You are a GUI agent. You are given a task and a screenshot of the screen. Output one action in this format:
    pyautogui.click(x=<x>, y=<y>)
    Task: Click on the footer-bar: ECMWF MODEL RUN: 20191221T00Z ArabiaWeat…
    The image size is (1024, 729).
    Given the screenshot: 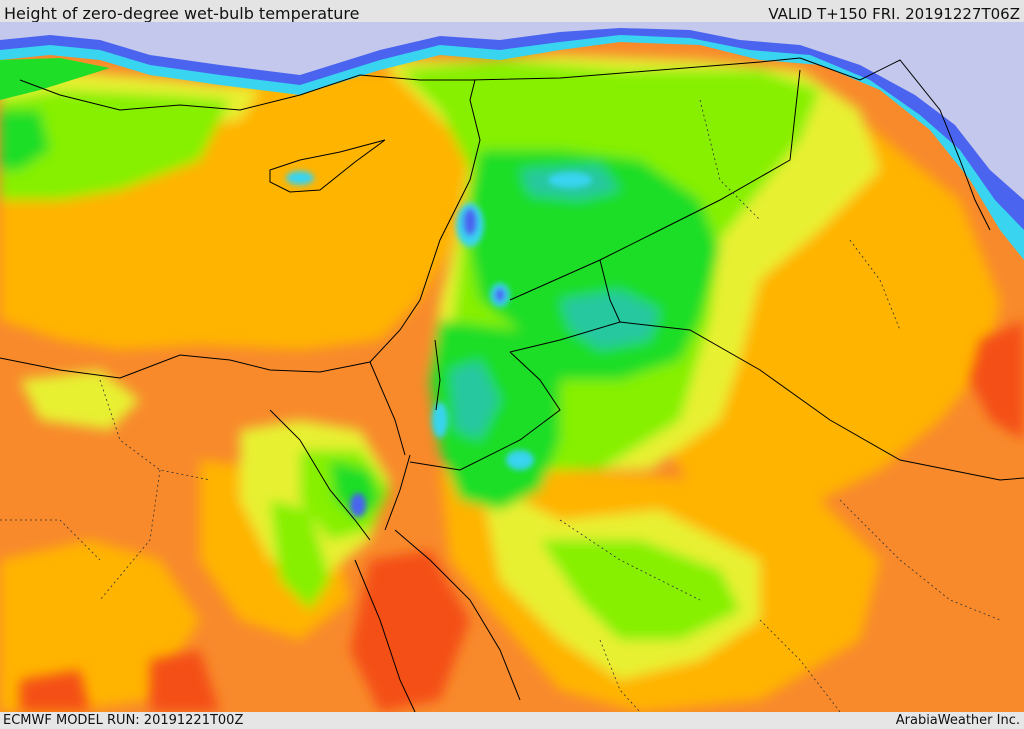 What is the action you would take?
    pyautogui.click(x=512, y=720)
    